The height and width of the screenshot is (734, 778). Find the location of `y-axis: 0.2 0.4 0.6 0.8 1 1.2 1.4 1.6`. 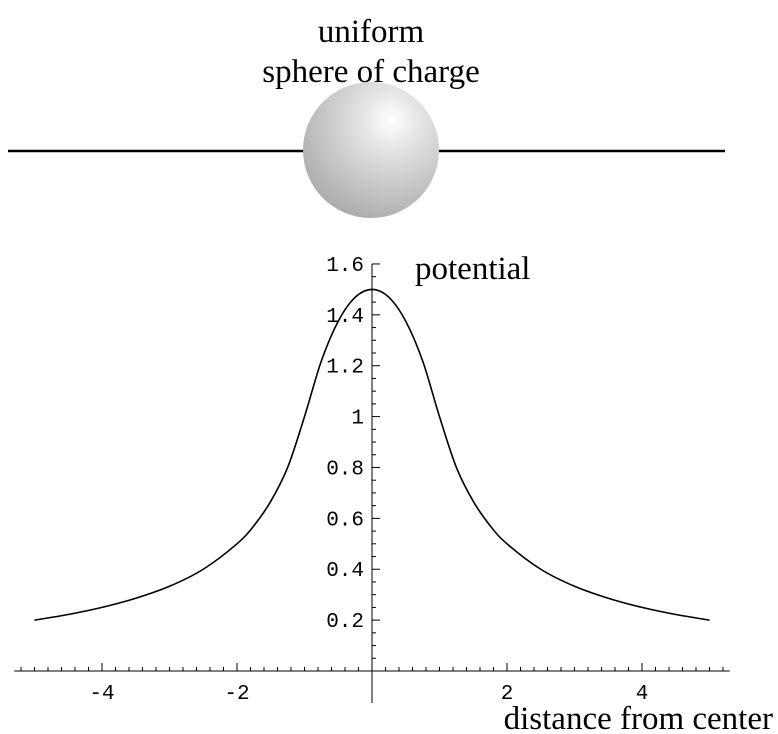

y-axis: 0.2 0.4 0.6 0.8 1 1.2 1.4 1.6 is located at coordinates (353, 479).